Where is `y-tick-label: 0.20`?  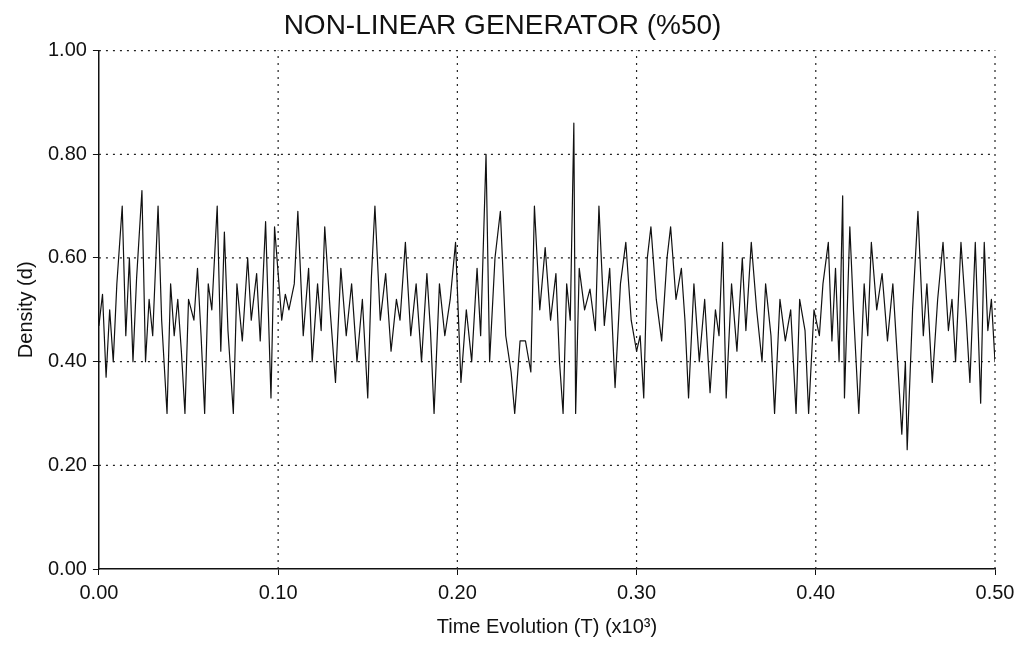 y-tick-label: 0.20 is located at coordinates (67, 463).